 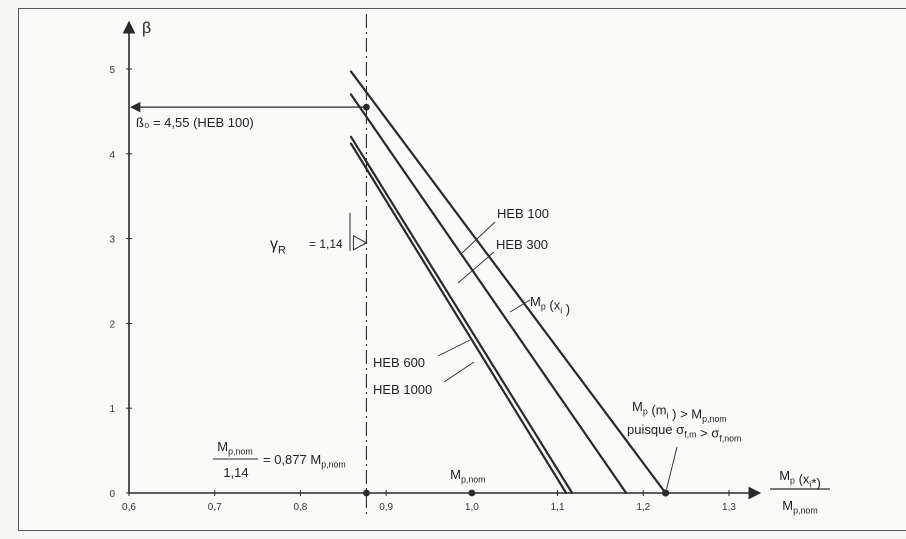 I want to click on condition-line2: puisque σf,m > σf,nom, so click(x=684, y=432).